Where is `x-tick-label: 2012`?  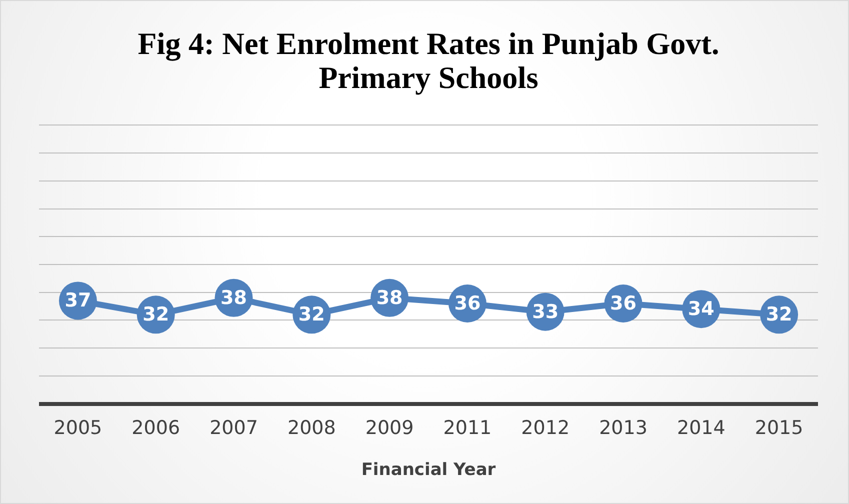
x-tick-label: 2012 is located at coordinates (545, 428).